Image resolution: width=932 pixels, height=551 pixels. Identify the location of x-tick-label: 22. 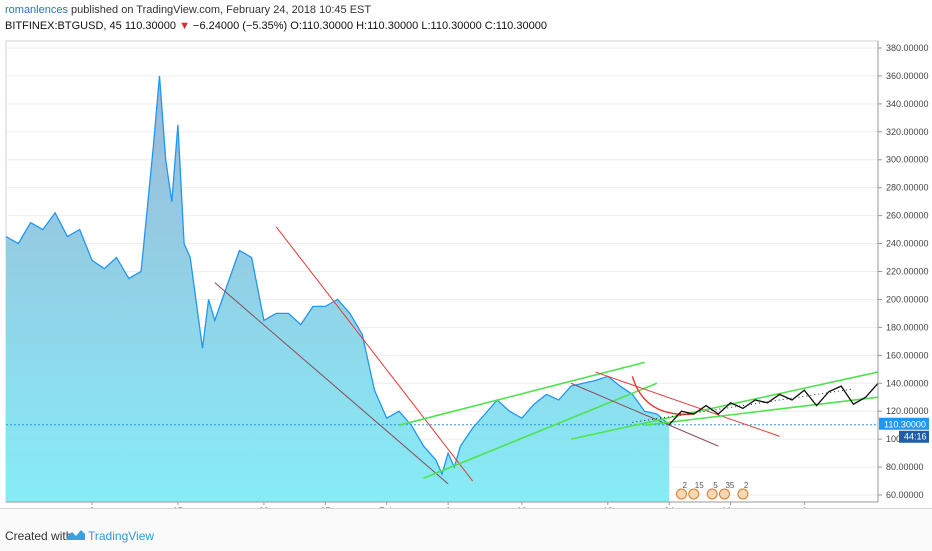
(264, 507).